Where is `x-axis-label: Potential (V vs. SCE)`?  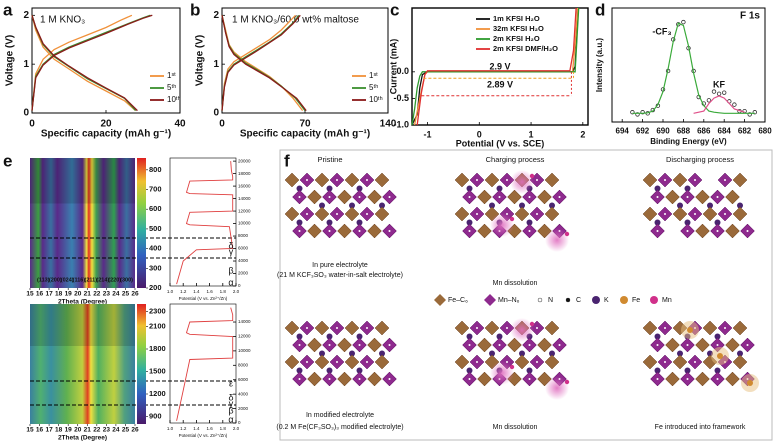
x-axis-label: Potential (V vs. SCE) is located at coordinates (500, 143).